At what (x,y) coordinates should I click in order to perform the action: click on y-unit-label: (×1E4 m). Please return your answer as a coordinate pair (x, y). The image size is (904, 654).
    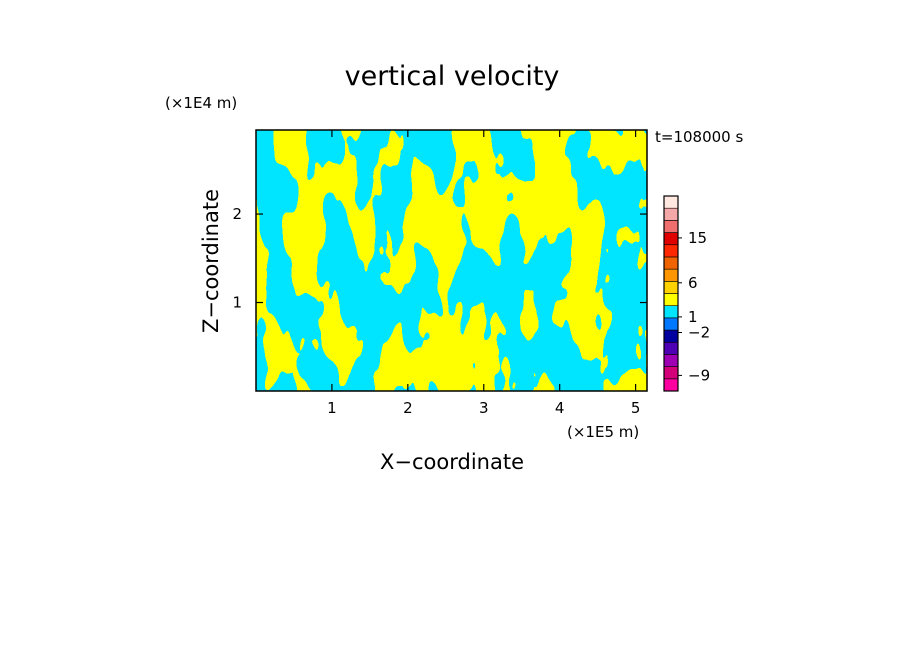
    Looking at the image, I should click on (201, 103).